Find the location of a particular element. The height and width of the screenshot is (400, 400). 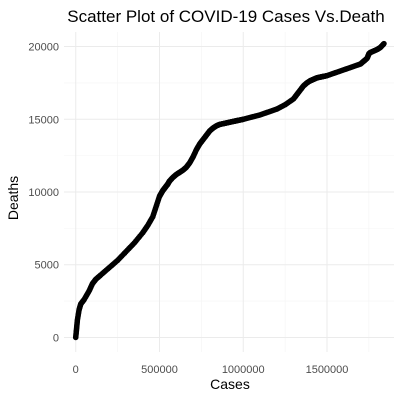

x-axis-label: Cases is located at coordinates (230, 384).